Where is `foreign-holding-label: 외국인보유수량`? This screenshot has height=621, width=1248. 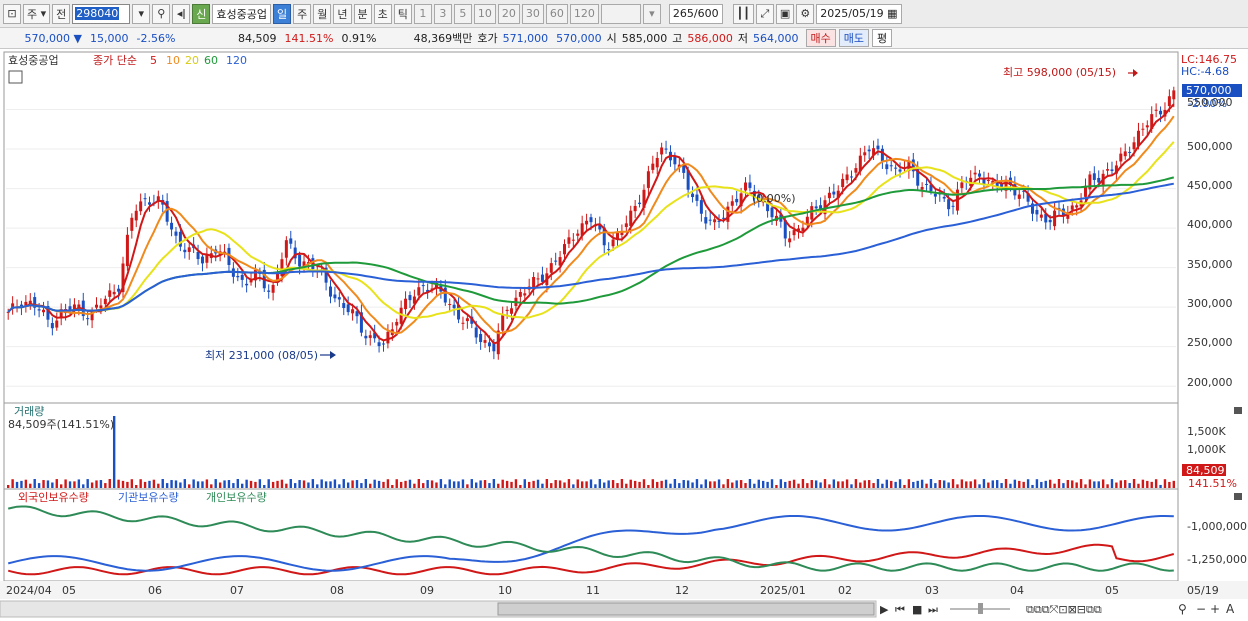 foreign-holding-label: 외국인보유수량 is located at coordinates (53, 497).